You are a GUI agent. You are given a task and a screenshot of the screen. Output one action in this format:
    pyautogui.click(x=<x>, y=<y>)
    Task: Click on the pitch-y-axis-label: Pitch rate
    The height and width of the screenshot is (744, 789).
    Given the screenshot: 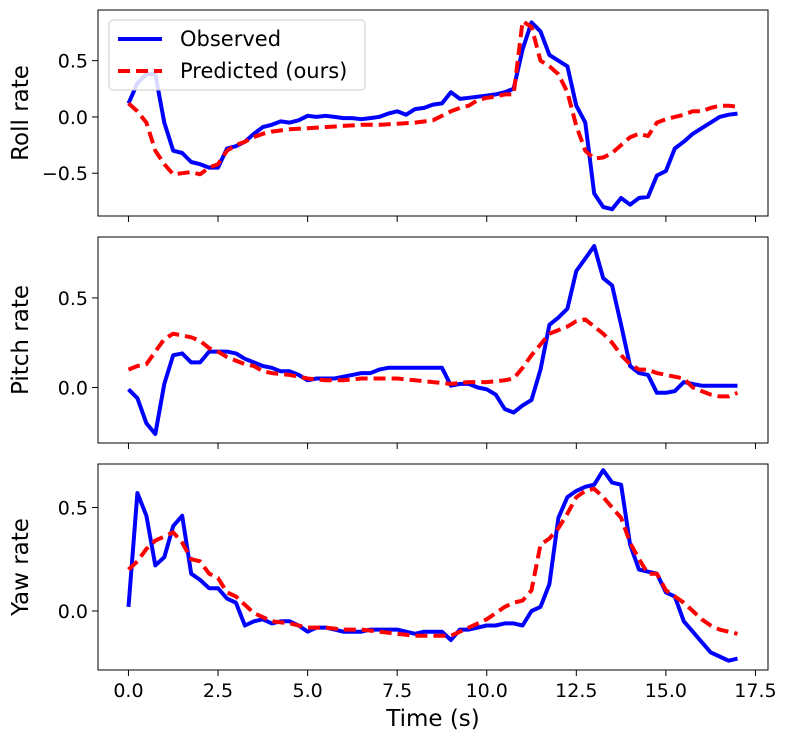 What is the action you would take?
    pyautogui.click(x=21, y=340)
    